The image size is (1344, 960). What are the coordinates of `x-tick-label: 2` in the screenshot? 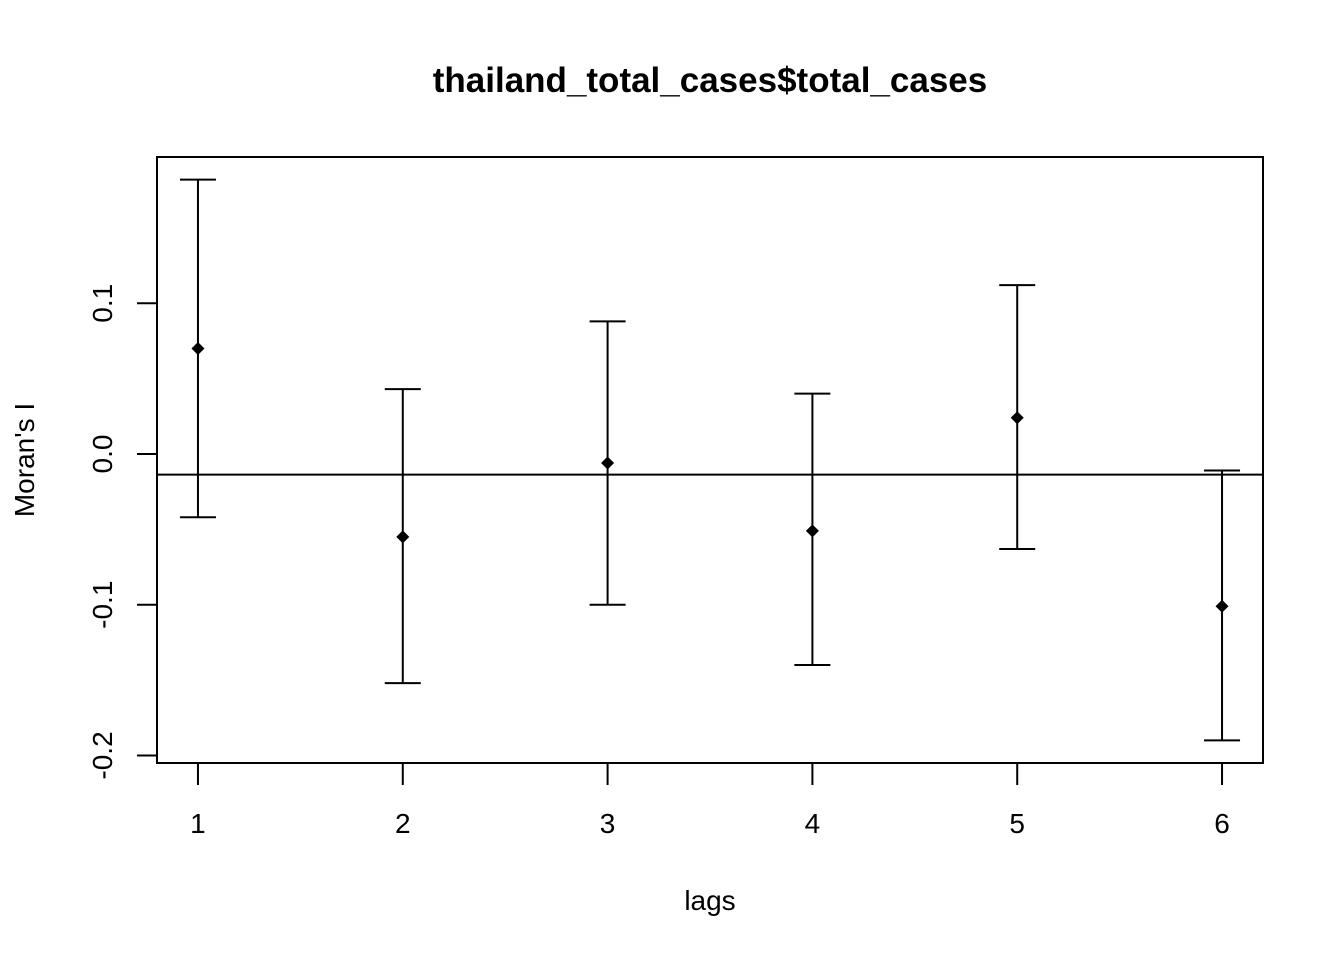 It's located at (403, 823).